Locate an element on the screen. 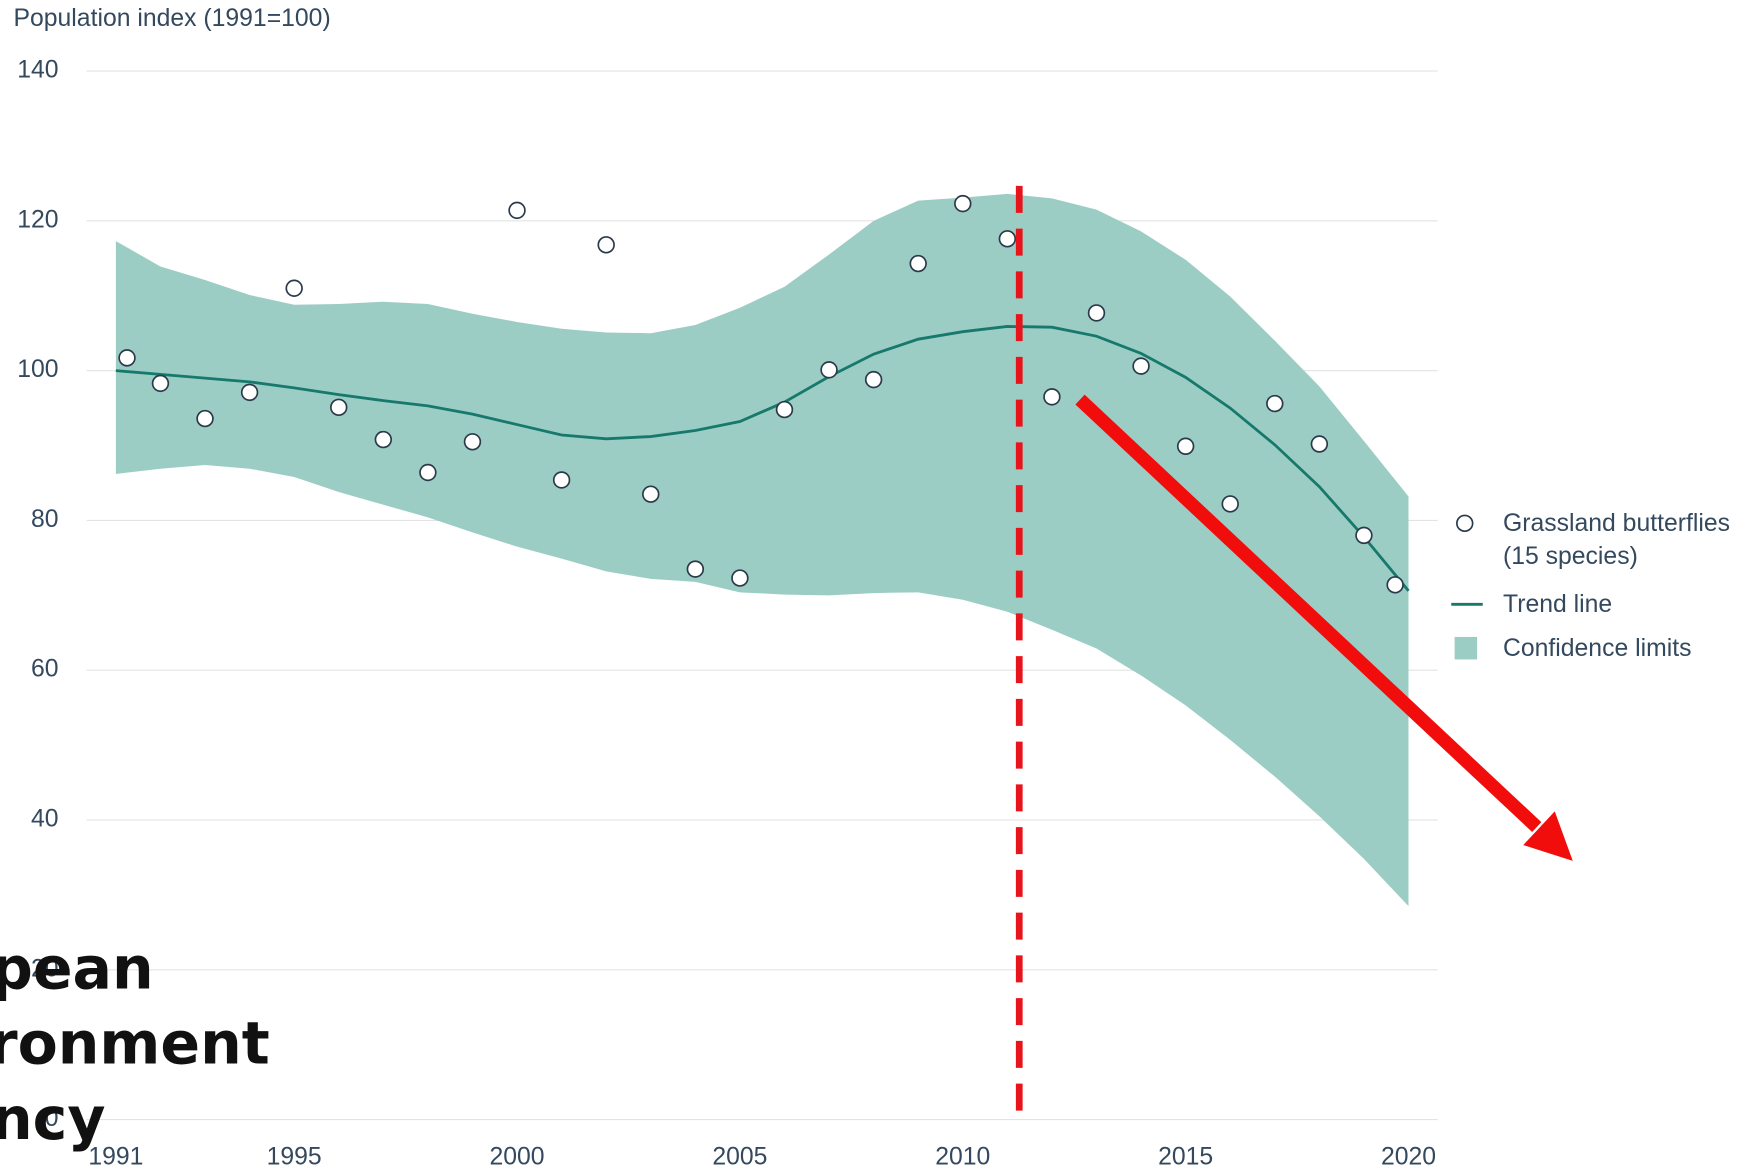 The image size is (1755, 1167). arrow-shaft is located at coordinates (1308, 613).